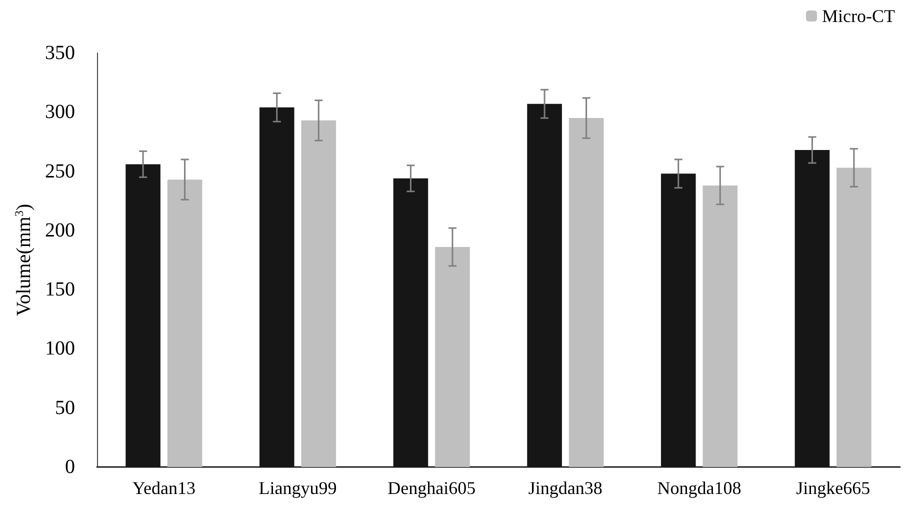  I want to click on y-tick-label: 150, so click(60, 289).